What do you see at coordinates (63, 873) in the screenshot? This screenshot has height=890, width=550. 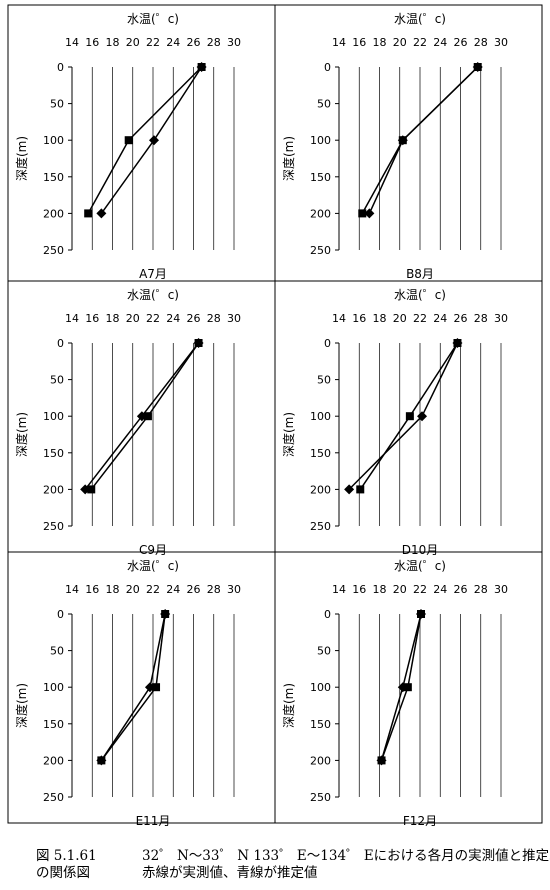 I see `caption-label-continued: の関係図` at bounding box center [63, 873].